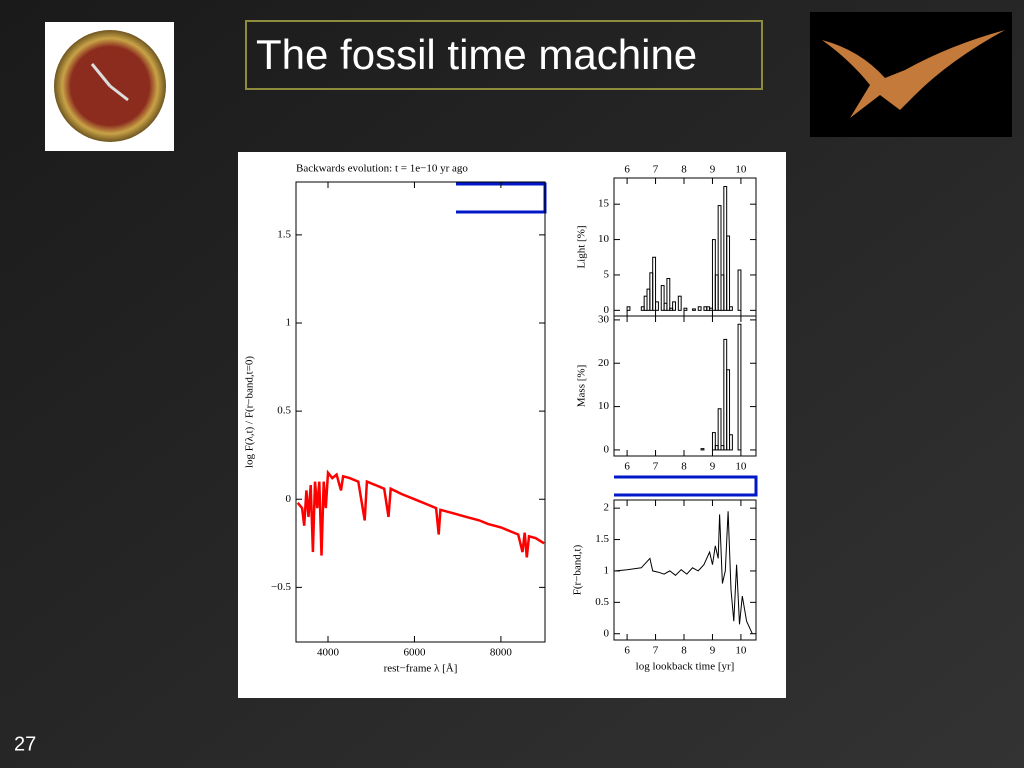 The height and width of the screenshot is (768, 1024). I want to click on y-tick-label: 20, so click(604, 363).